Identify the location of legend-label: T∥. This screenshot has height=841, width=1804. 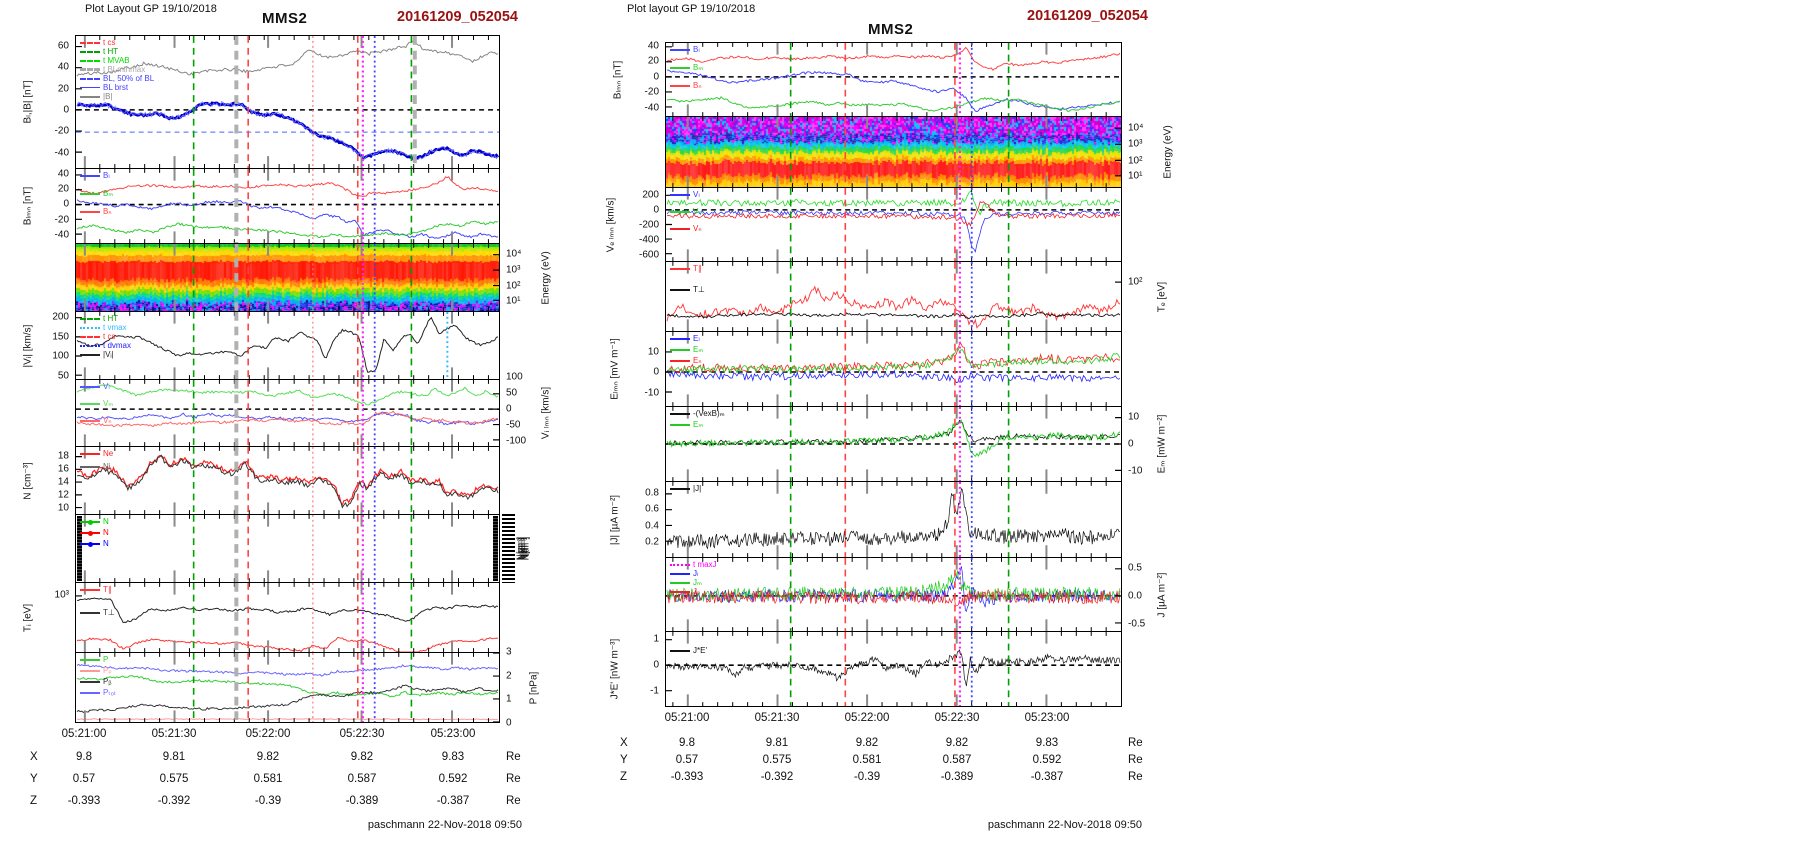
(697, 268).